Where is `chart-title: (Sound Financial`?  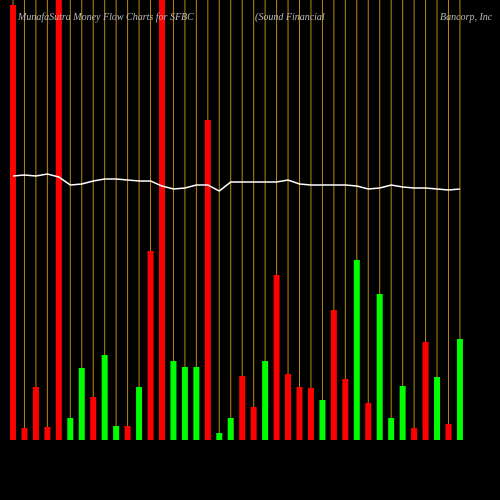 chart-title: (Sound Financial is located at coordinates (290, 17).